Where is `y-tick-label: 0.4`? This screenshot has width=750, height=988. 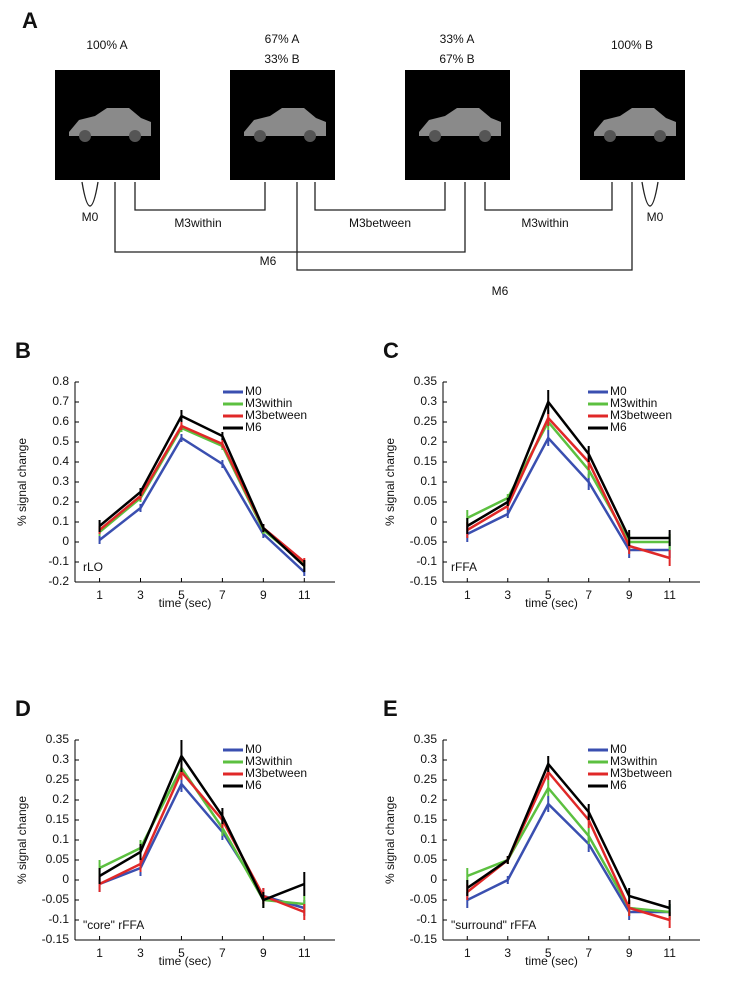
y-tick-label: 0.4 is located at coordinates (60, 461).